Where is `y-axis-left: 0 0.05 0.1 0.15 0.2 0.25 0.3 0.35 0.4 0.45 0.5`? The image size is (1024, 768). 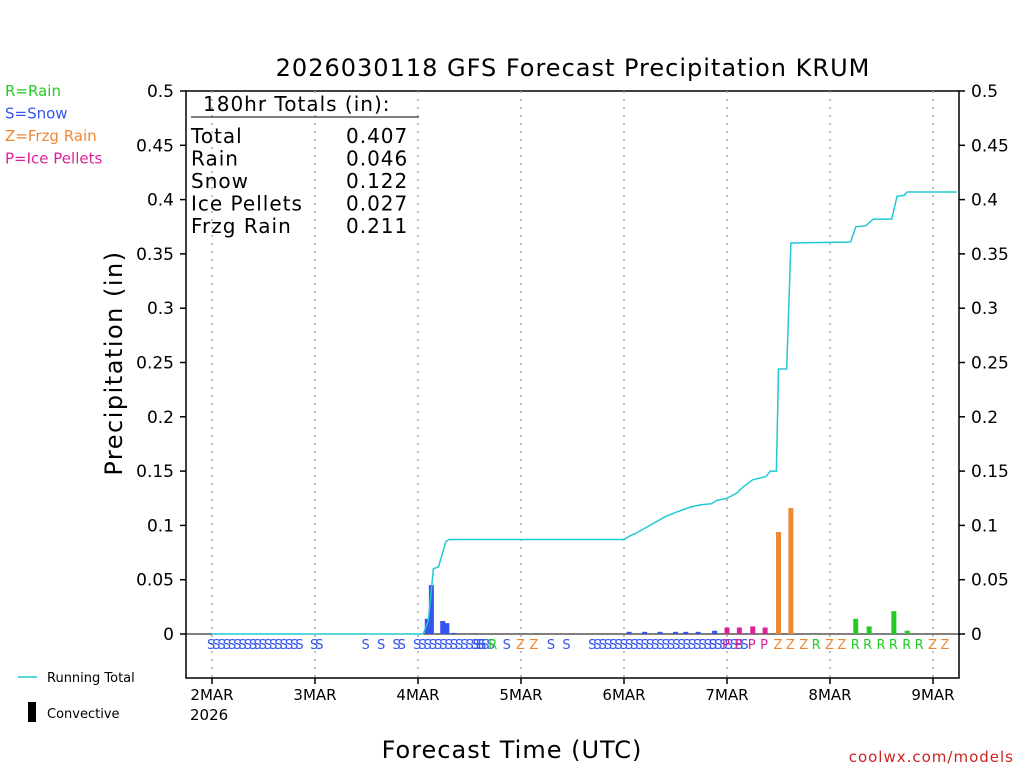 y-axis-left: 0 0.05 0.1 0.15 0.2 0.25 0.3 0.35 0.4 0.45 0.5 is located at coordinates (161, 363).